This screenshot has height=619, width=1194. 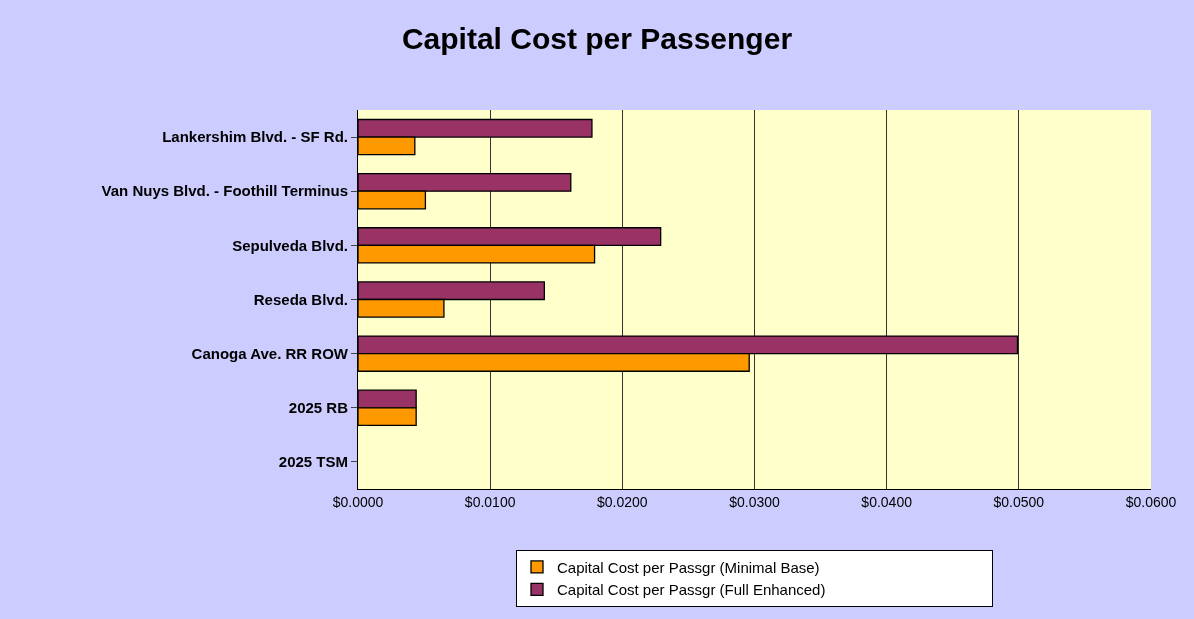 I want to click on x-tick-label: $0.0200, so click(x=622, y=501).